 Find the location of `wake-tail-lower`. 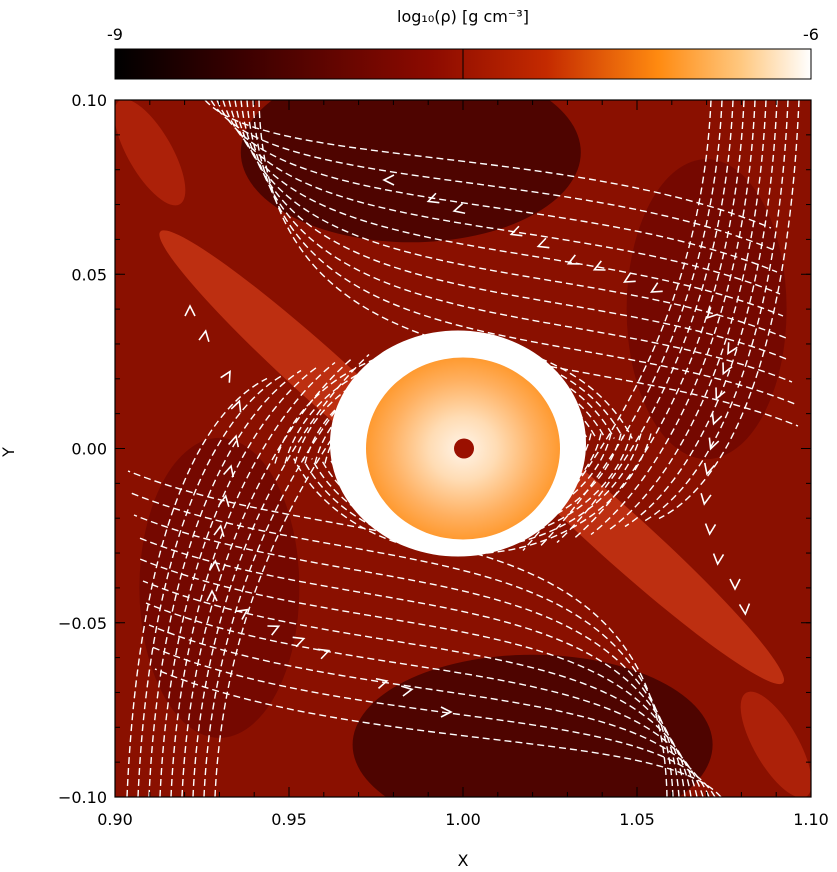

wake-tail-lower is located at coordinates (775, 744).